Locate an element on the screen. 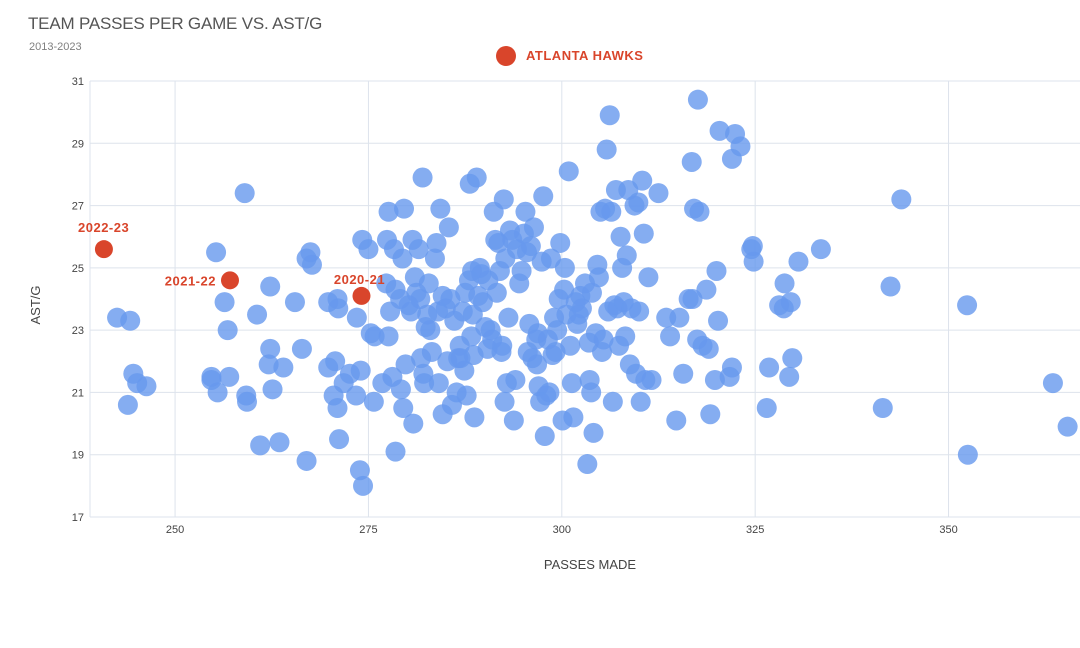 This screenshot has height=648, width=1080. y-tick-label: 21 is located at coordinates (78, 393).